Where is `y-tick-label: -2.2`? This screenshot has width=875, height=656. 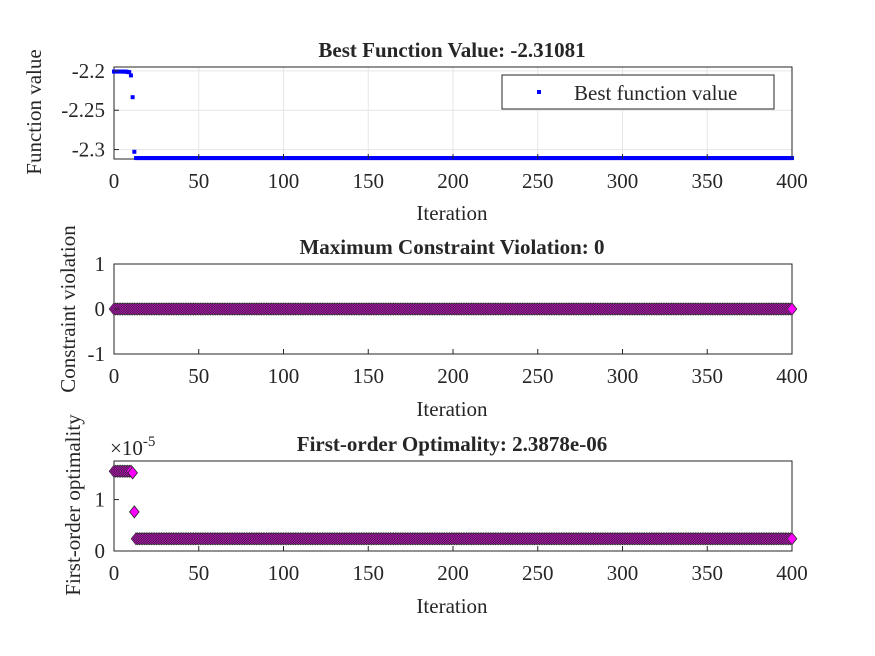
y-tick-label: -2.2 is located at coordinates (88, 71).